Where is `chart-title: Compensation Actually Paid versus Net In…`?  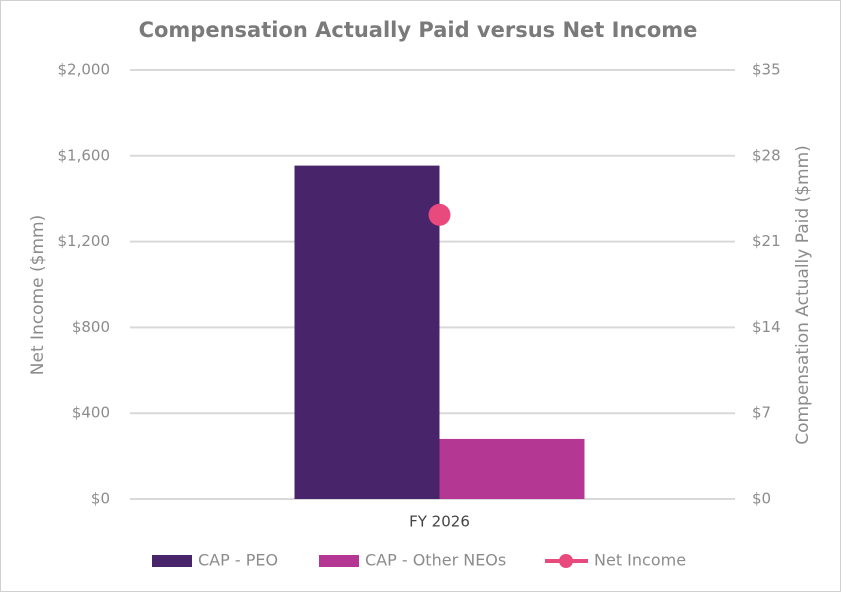
chart-title: Compensation Actually Paid versus Net In… is located at coordinates (418, 30).